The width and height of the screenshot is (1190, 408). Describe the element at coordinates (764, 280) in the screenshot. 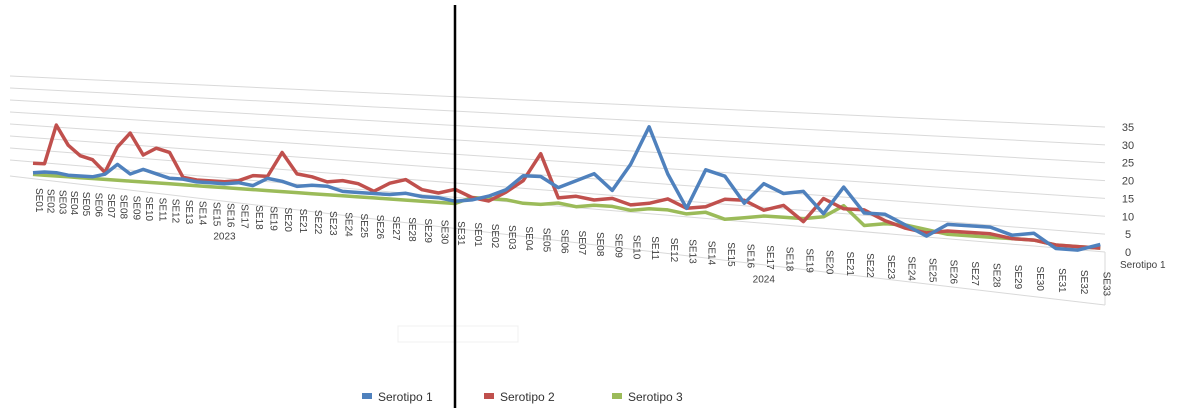

I see `group-label: 2024` at that location.